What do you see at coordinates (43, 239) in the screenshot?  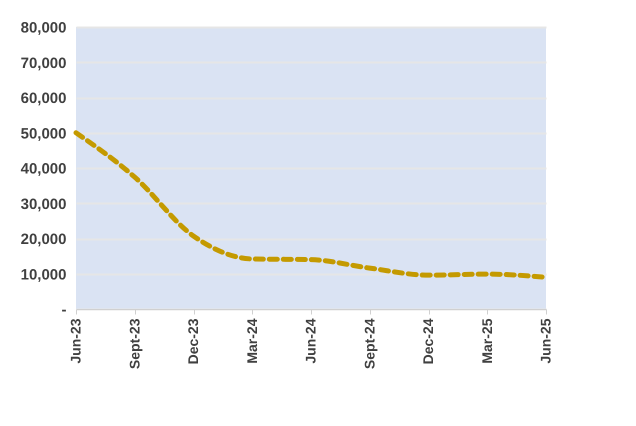 I see `y-tick-label: 20,000` at bounding box center [43, 239].